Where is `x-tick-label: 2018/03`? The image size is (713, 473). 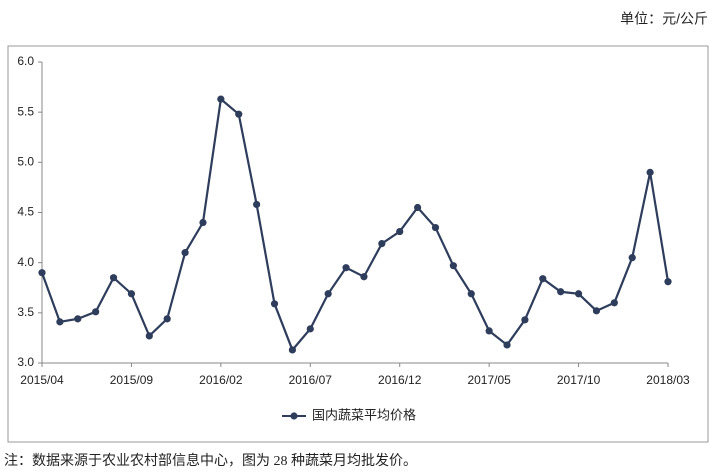 x-tick-label: 2018/03 is located at coordinates (668, 380).